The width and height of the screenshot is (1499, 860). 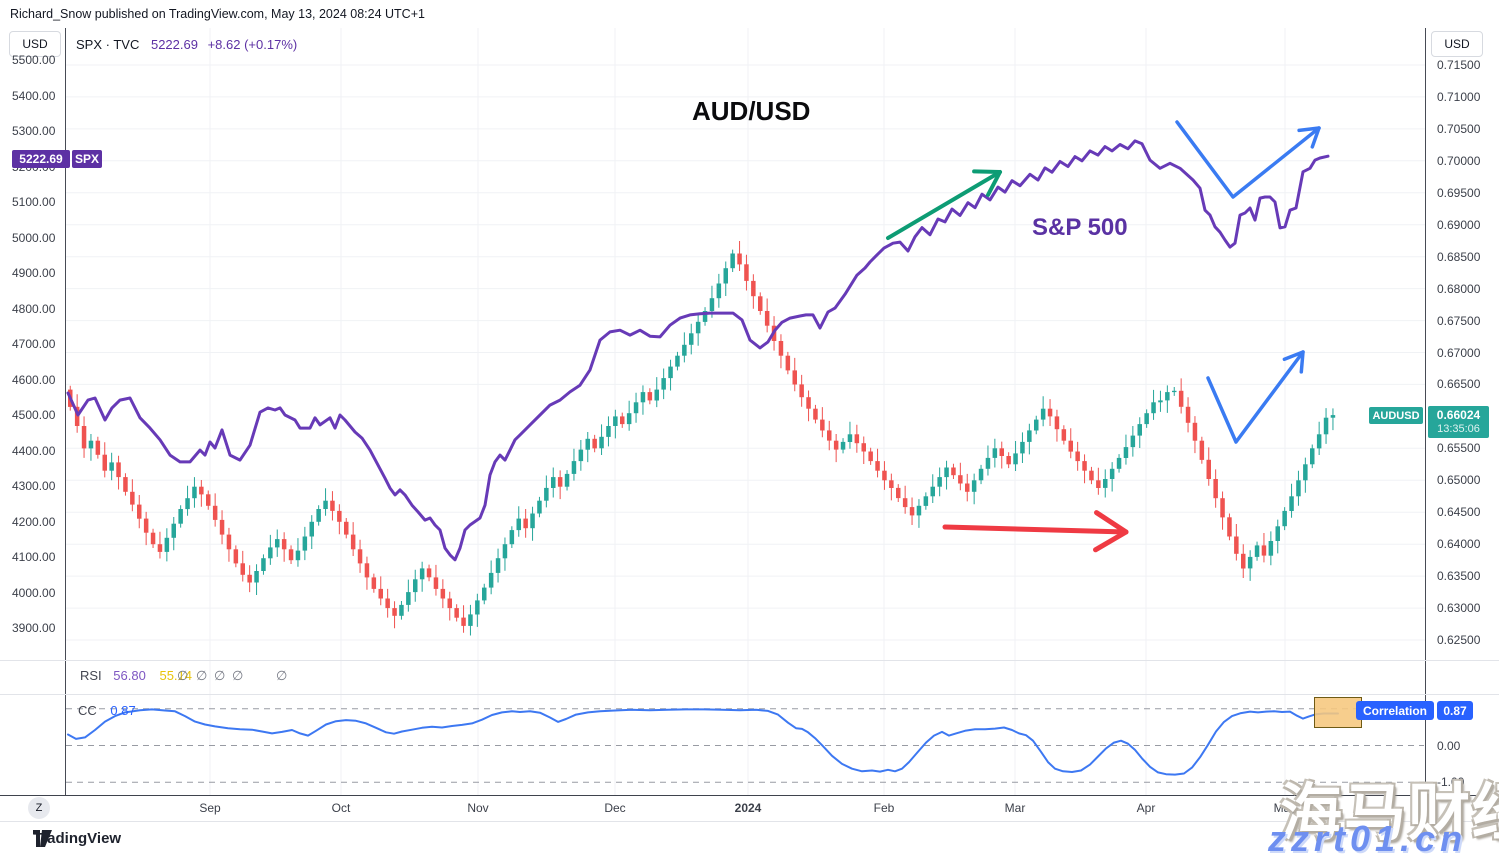 What do you see at coordinates (749, 660) in the screenshot?
I see `pane-separator-rsi` at bounding box center [749, 660].